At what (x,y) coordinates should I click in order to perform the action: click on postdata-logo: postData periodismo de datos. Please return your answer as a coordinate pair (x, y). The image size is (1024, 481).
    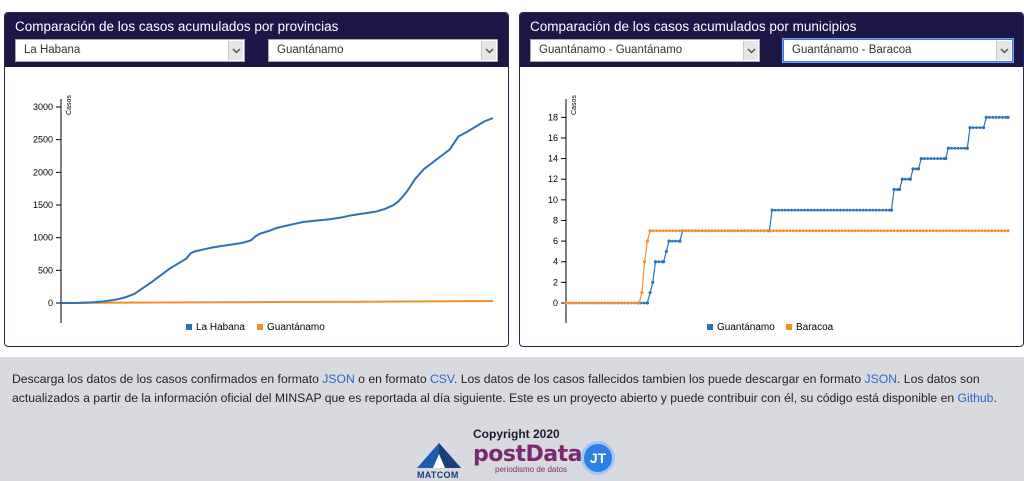
    Looking at the image, I should click on (528, 458).